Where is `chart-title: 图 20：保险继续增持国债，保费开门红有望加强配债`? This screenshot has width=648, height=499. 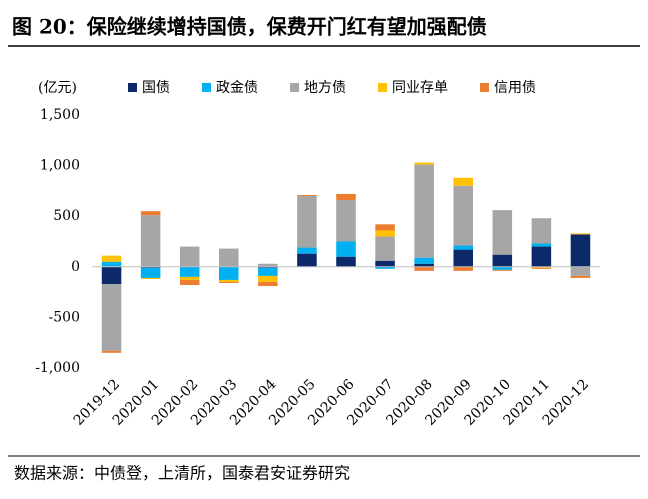
chart-title: 图 20：保险继续增持国债，保费开门红有望加强配债 is located at coordinates (249, 27).